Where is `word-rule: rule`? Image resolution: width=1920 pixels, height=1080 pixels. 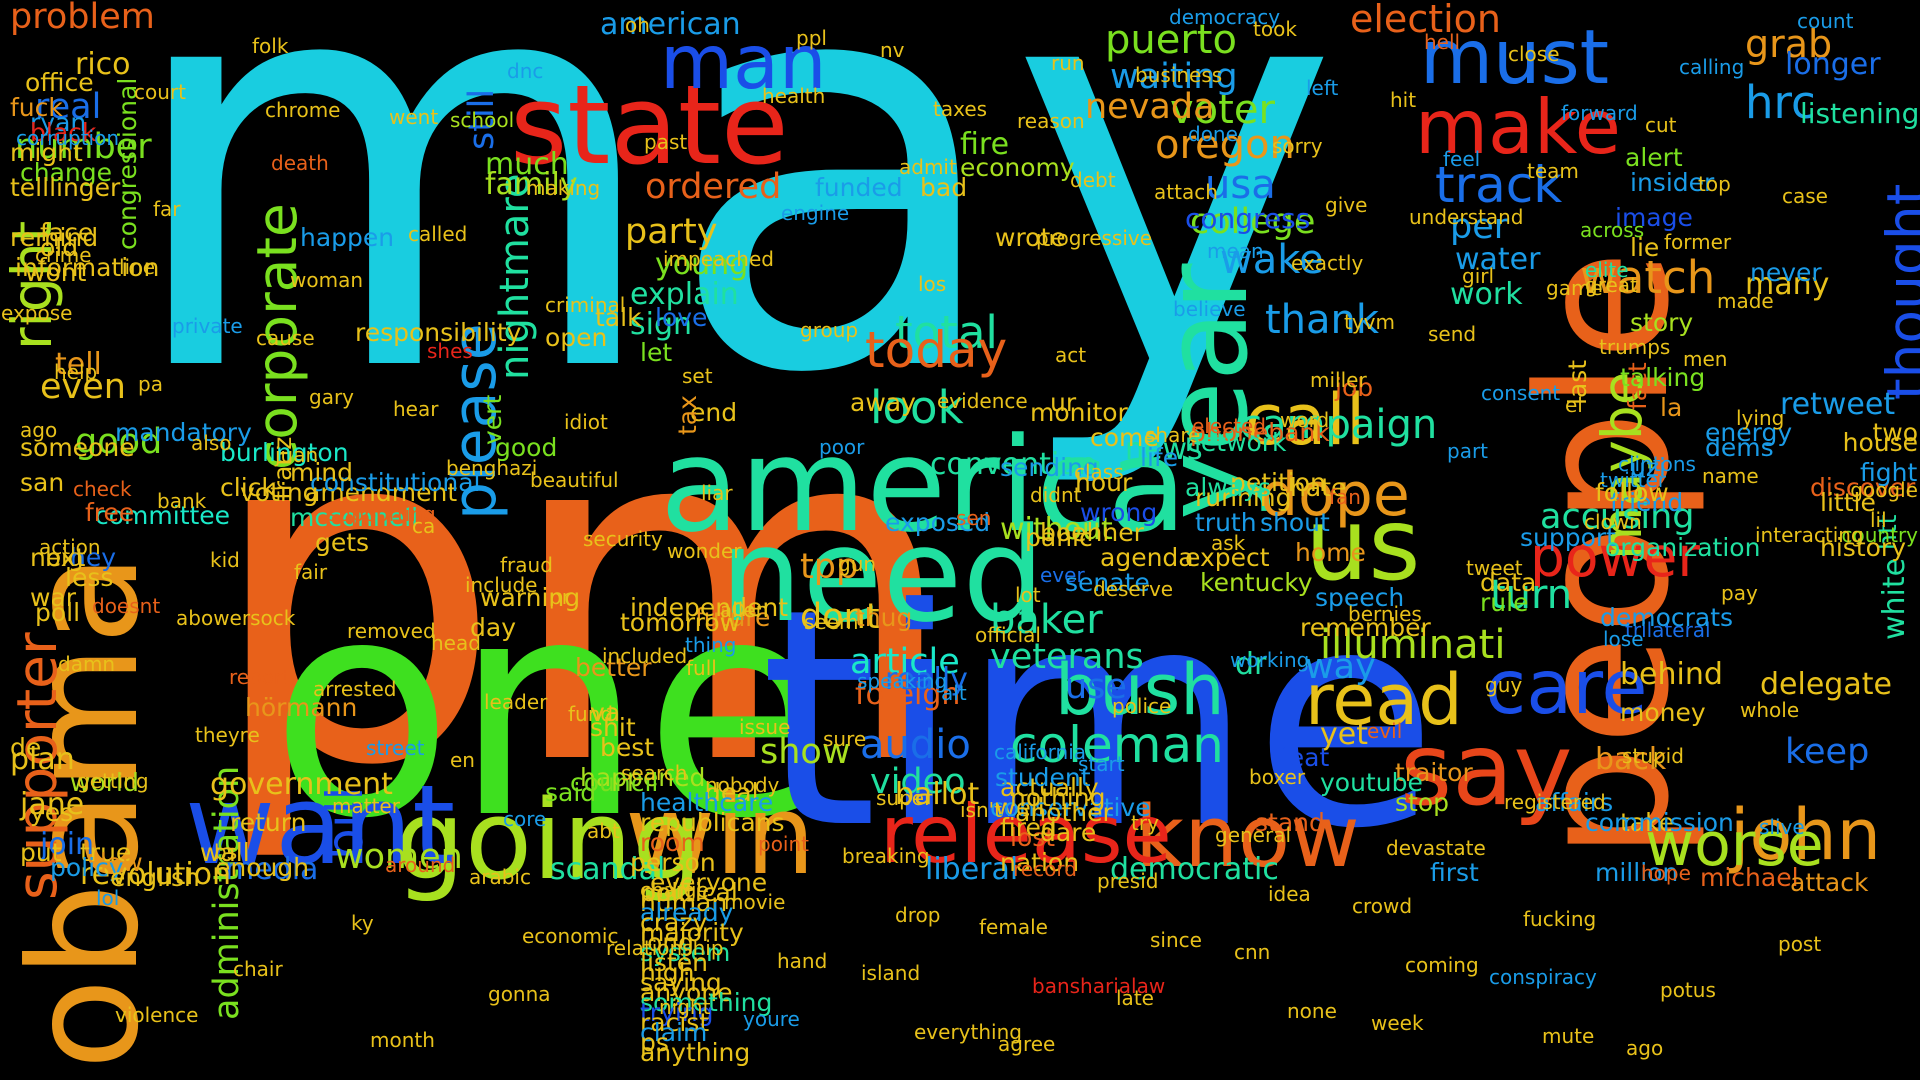
word-rule: rule is located at coordinates (1504, 602).